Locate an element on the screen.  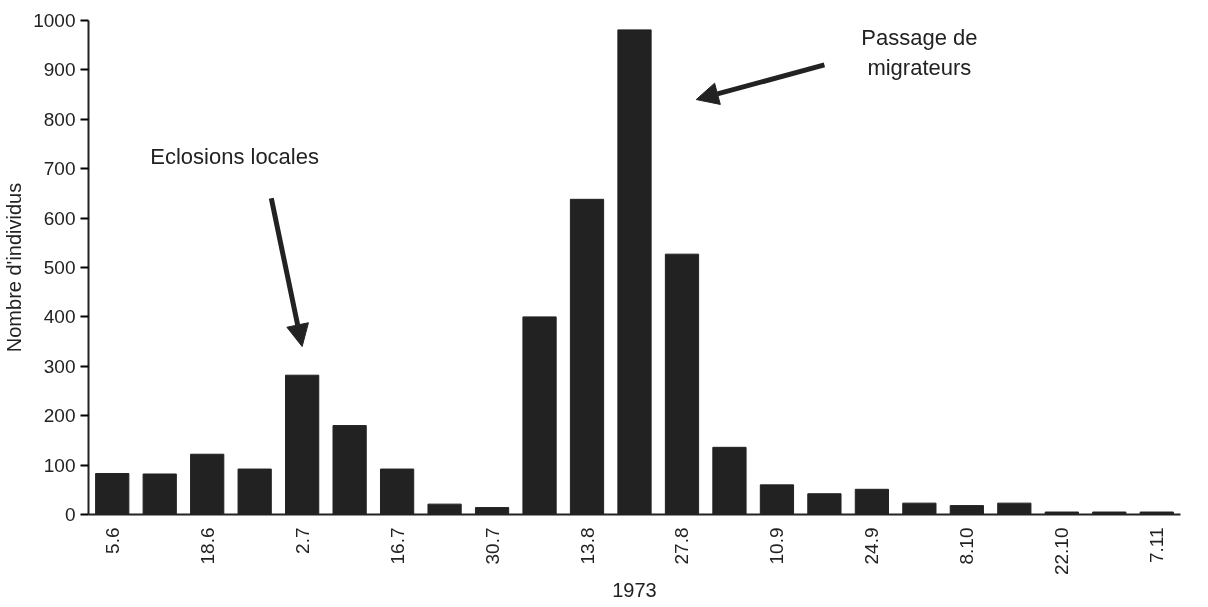
annotation: Eclosions locales is located at coordinates (234, 156).